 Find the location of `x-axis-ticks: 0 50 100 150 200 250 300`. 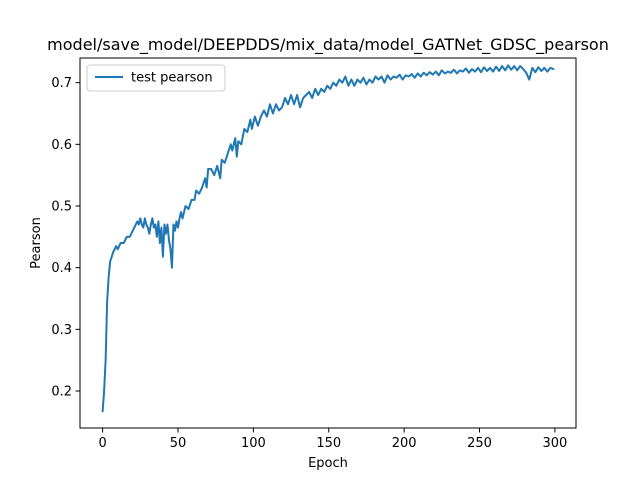

x-axis-ticks: 0 50 100 150 200 250 300 is located at coordinates (332, 439).